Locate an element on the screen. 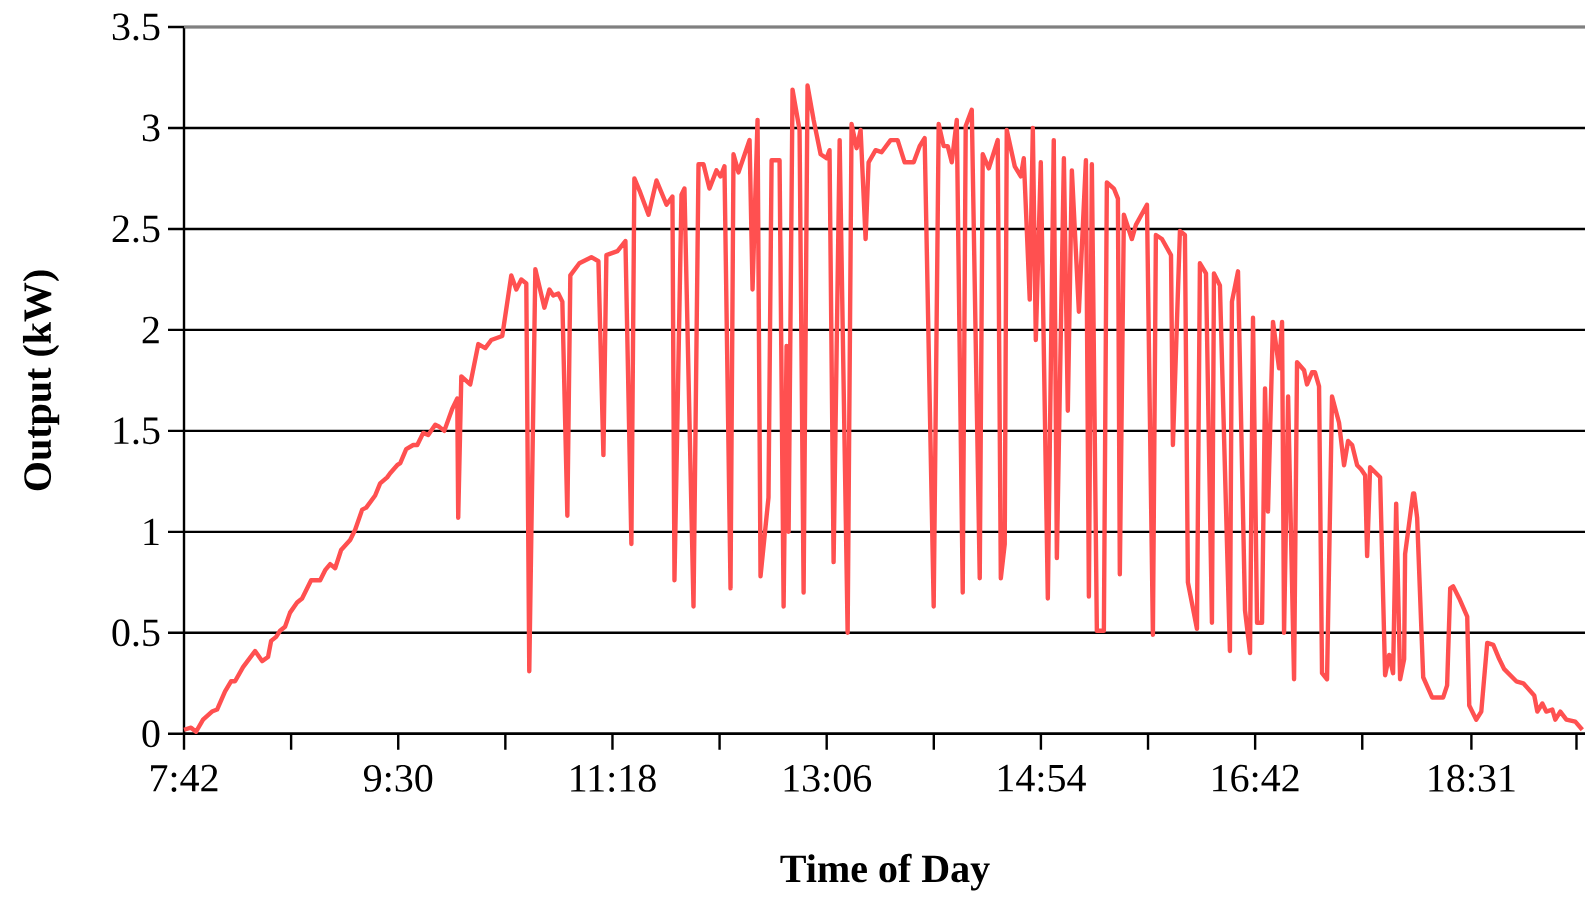 Image resolution: width=1585 pixels, height=904 pixels. x-tick-label: 9:30 is located at coordinates (398, 778).